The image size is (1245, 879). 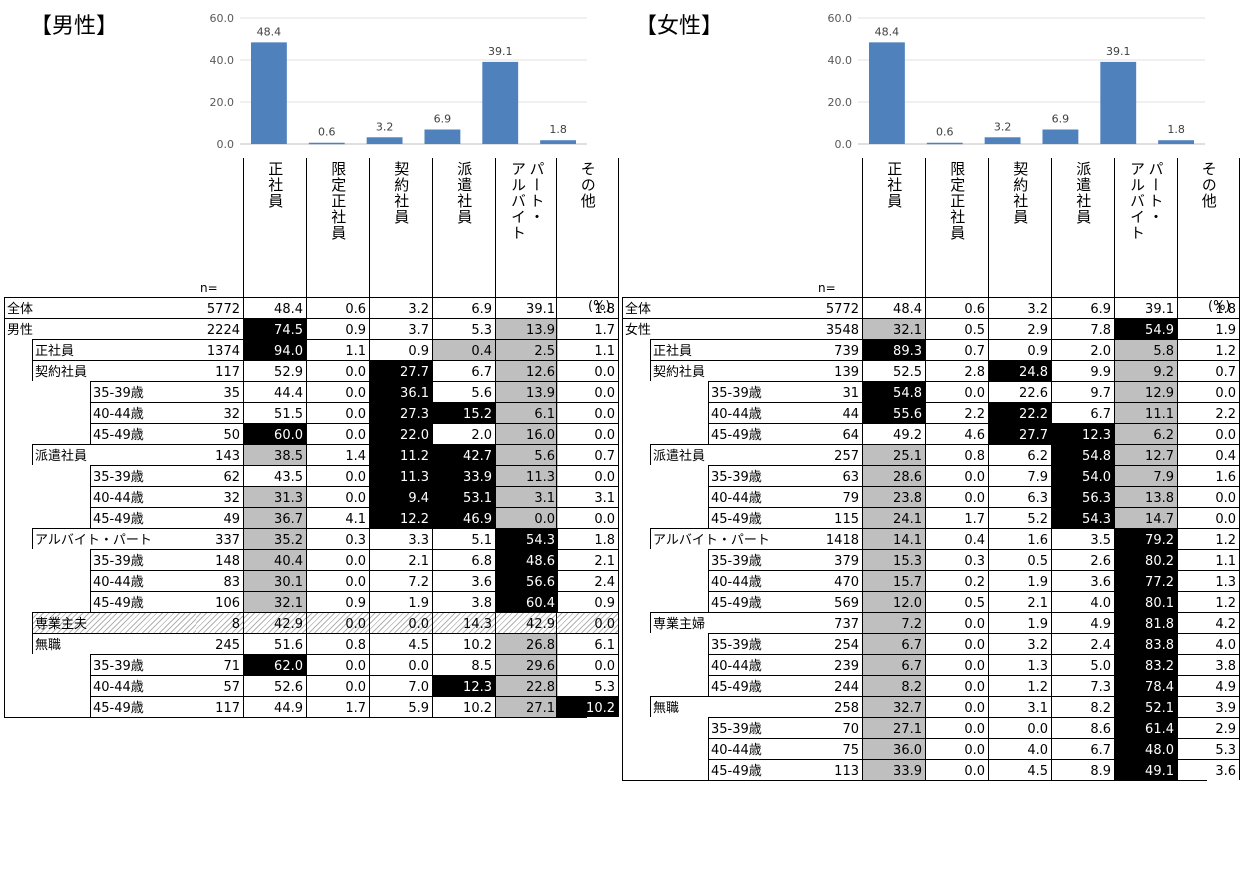 I want to click on row-label: アルバイト・パート, so click(x=732, y=538).